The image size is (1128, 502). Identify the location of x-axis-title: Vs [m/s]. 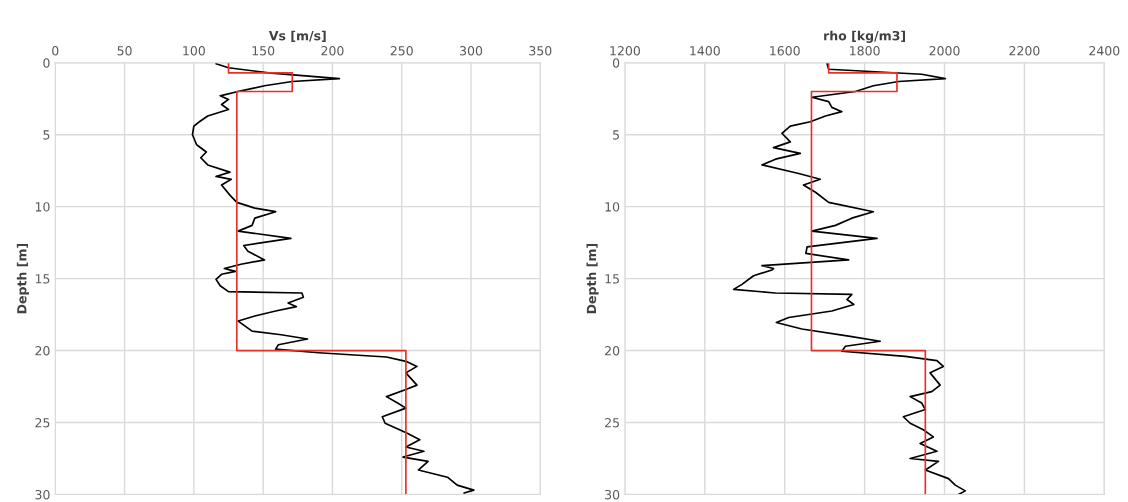
(297, 36).